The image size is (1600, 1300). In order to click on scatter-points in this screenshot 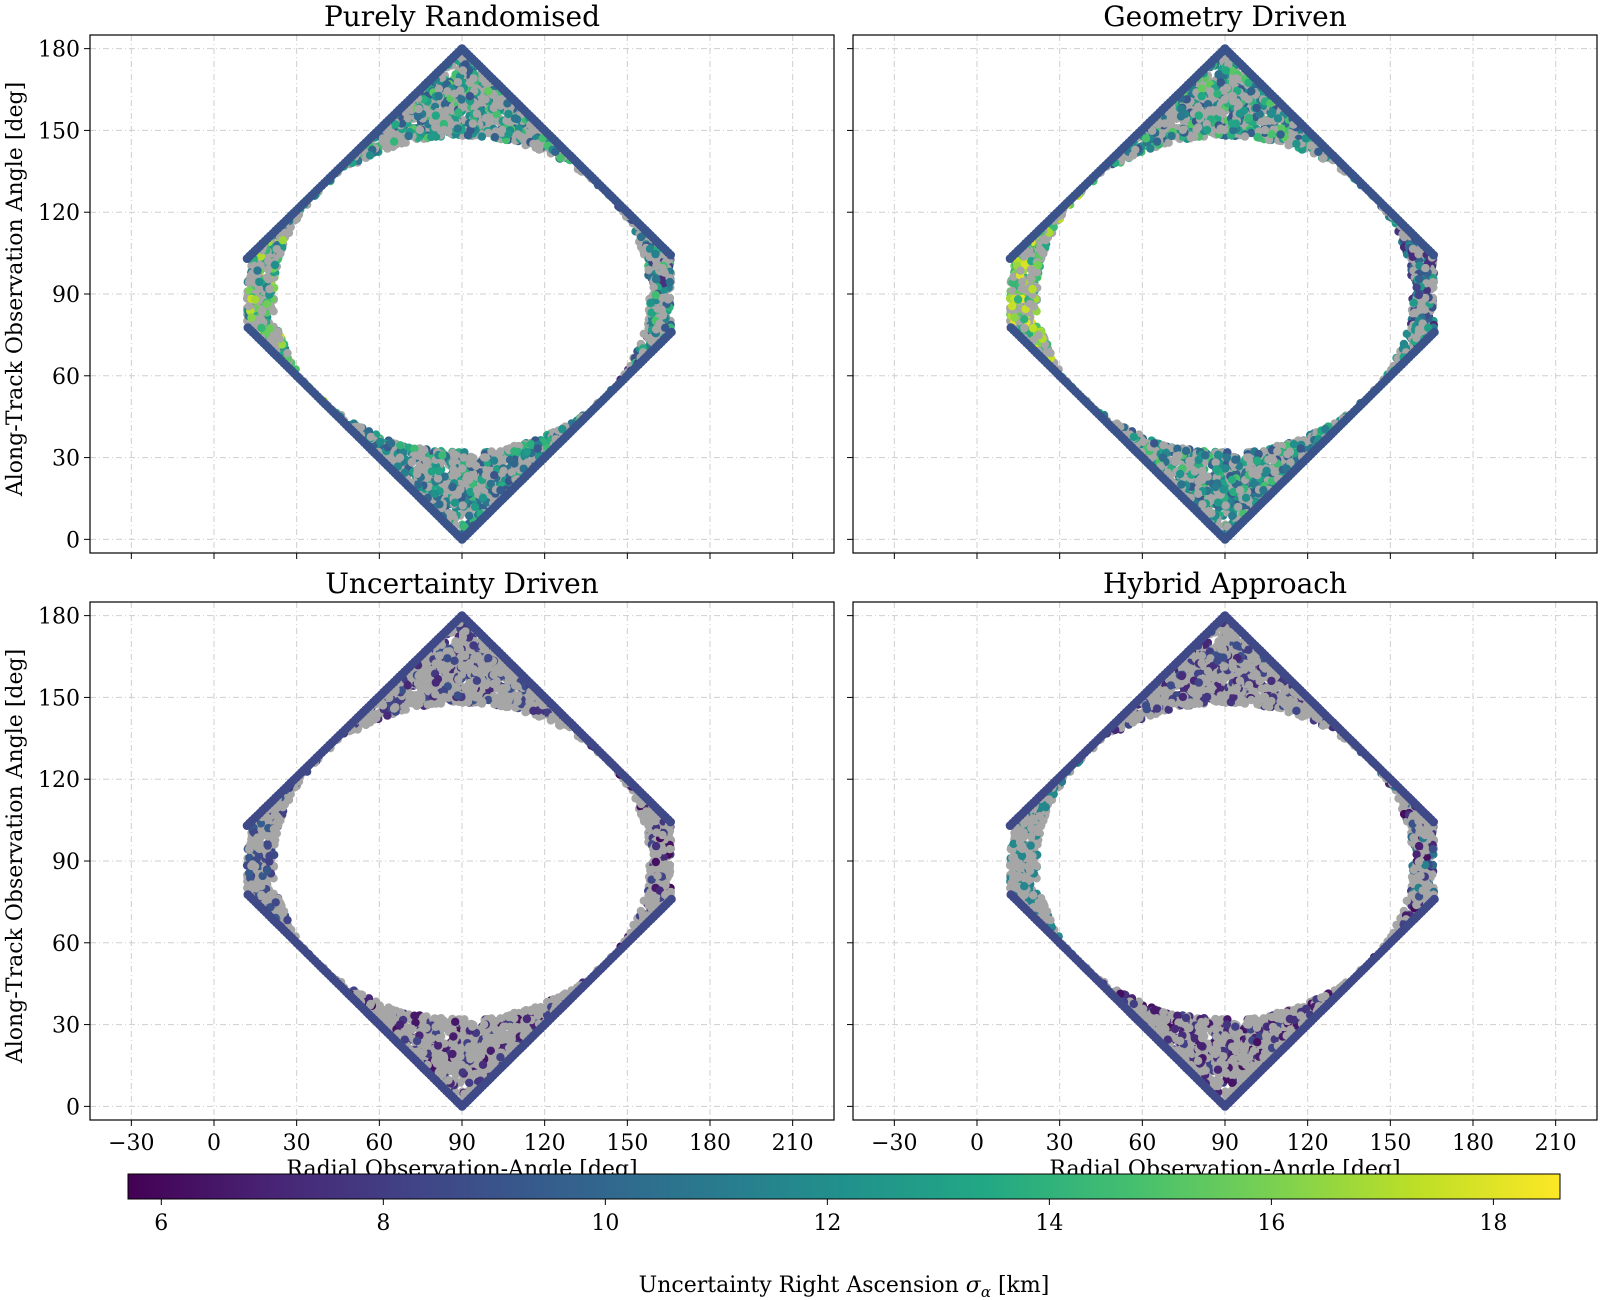, I will do `click(459, 294)`.